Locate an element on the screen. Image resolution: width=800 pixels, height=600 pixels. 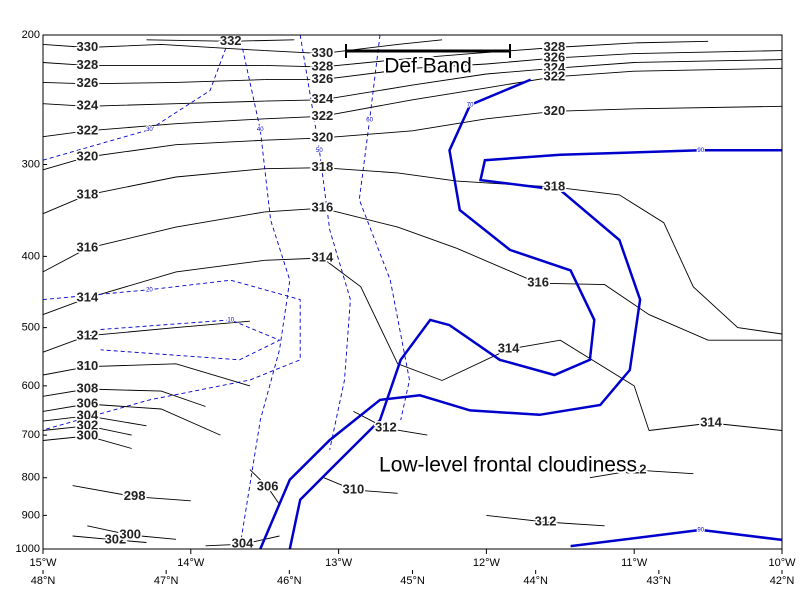
y-tick-label: 500 is located at coordinates (31, 328).